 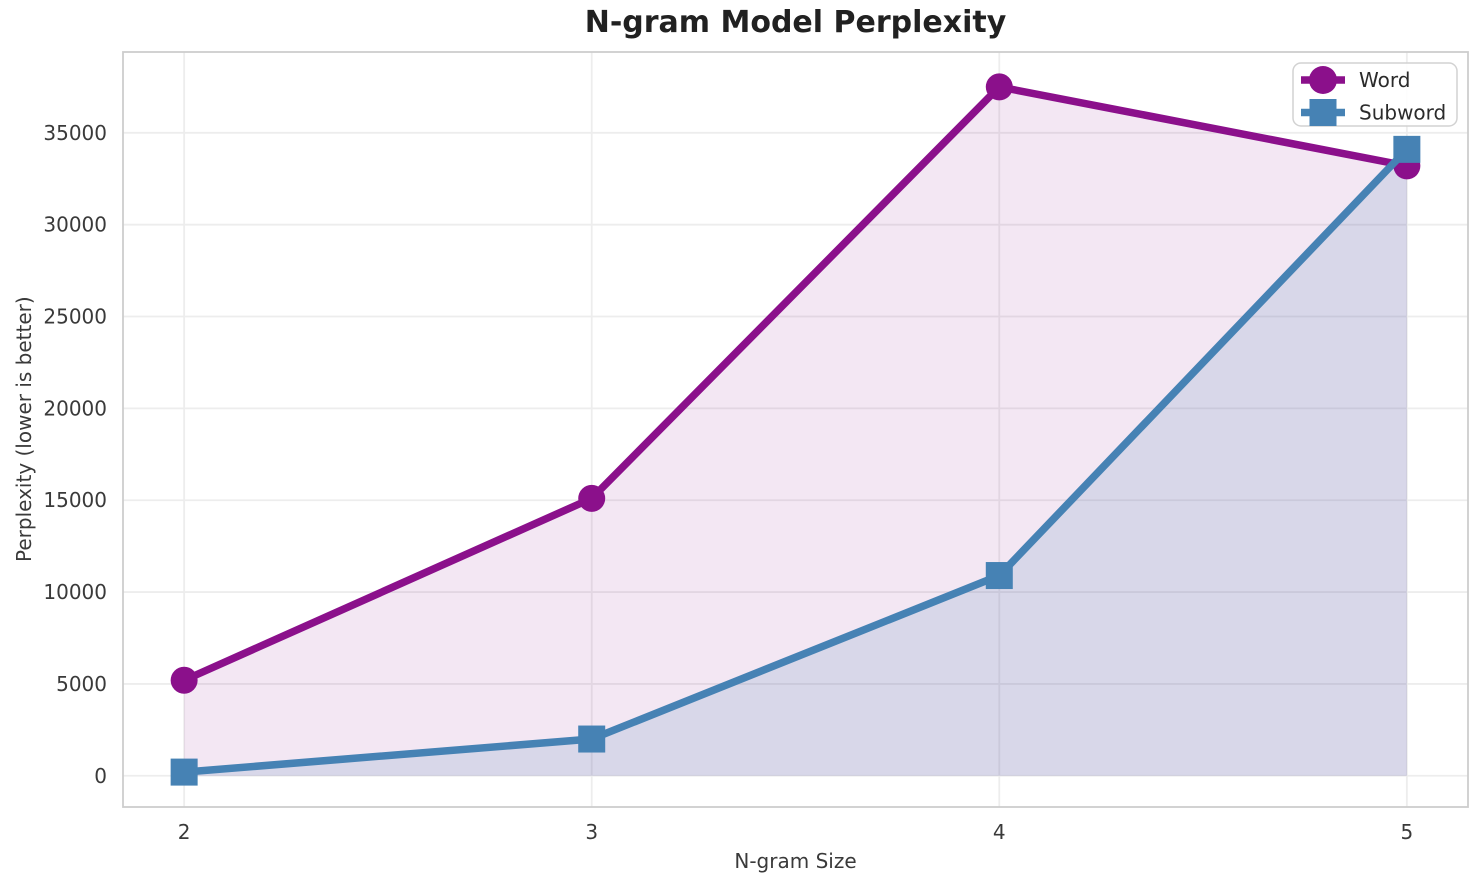 I want to click on x-axis-label: N-gram Size, so click(x=795, y=861).